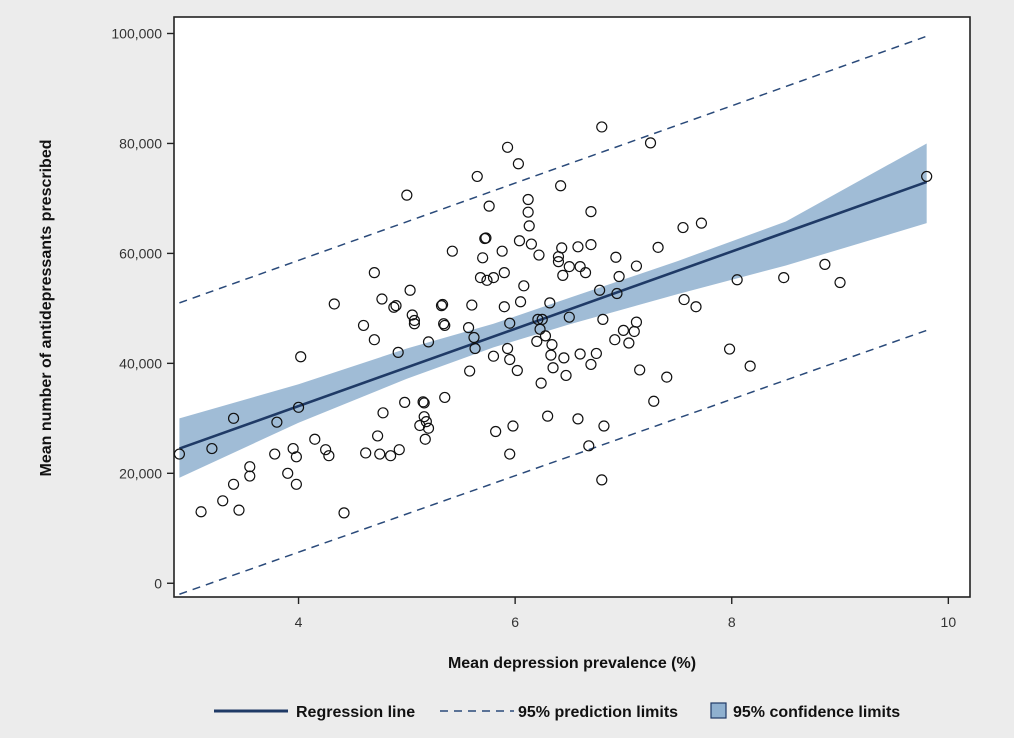  I want to click on y-tick-label: 100,000, so click(136, 33).